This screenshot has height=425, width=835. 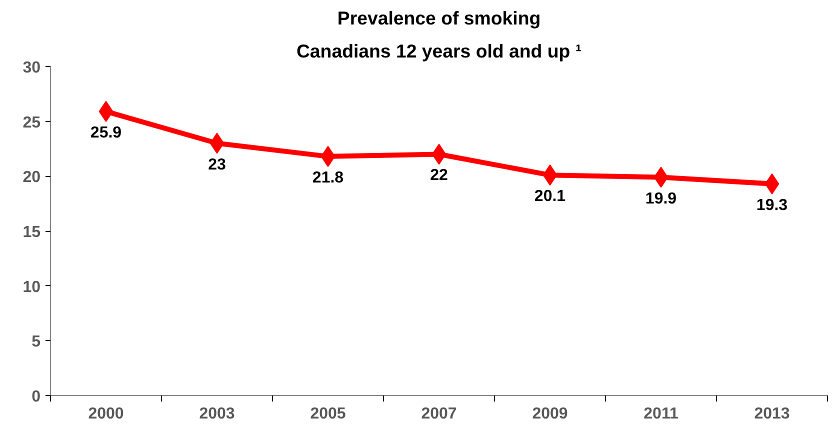 I want to click on y-tick-label: 10, so click(x=31, y=287).